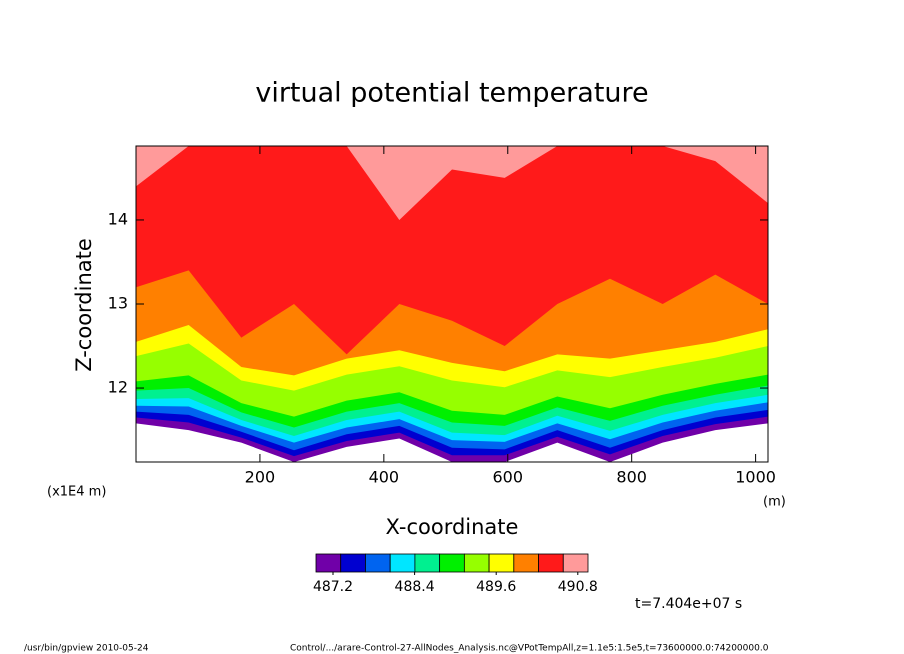 Image resolution: width=904 pixels, height=654 pixels. I want to click on y-axis-label: Z-coordinate, so click(84, 305).